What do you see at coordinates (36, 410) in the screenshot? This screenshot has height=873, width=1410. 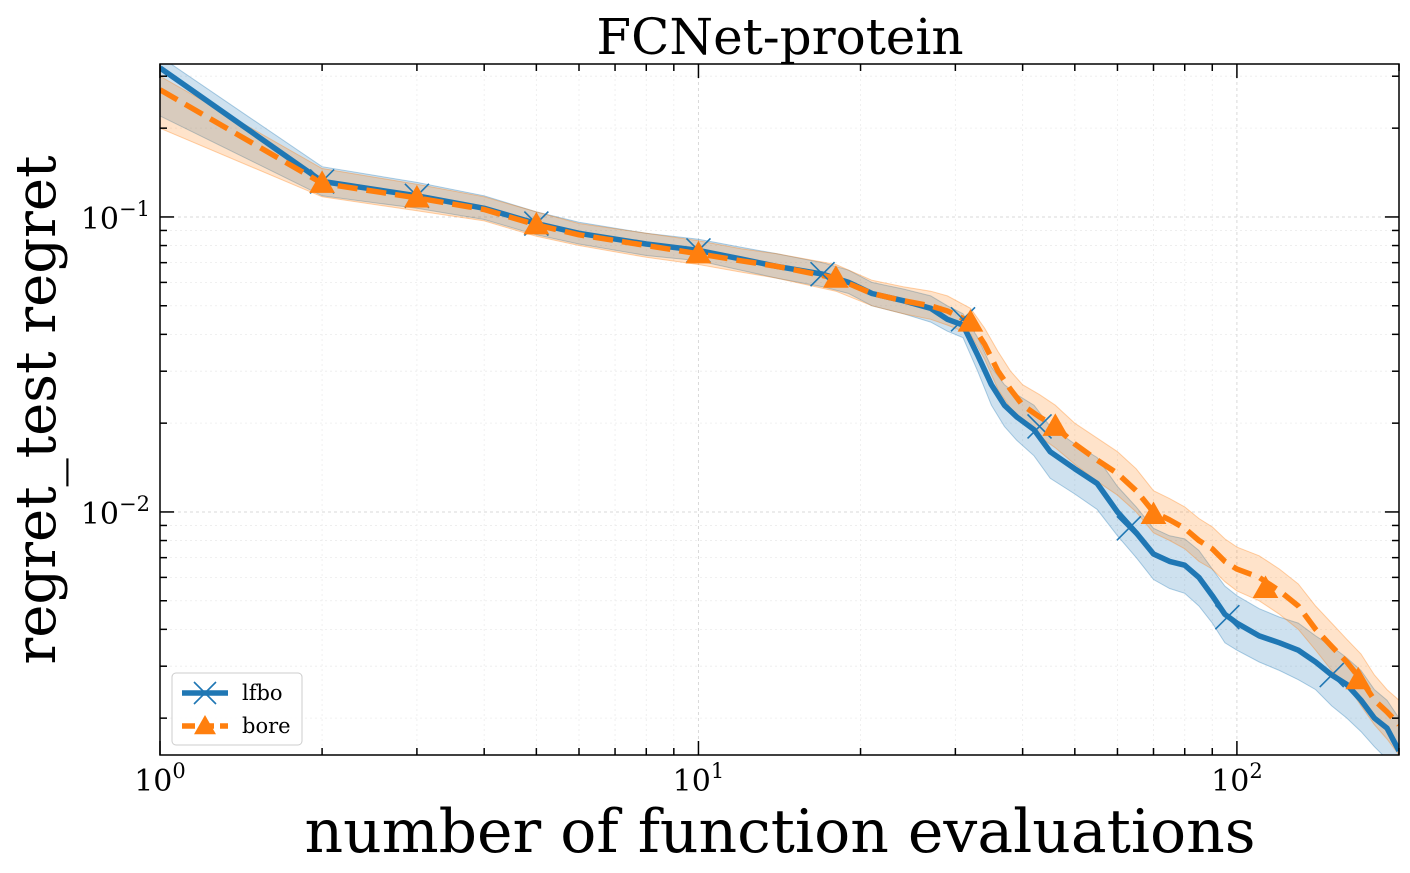 I see `y-axis-label: regret_test regret` at bounding box center [36, 410].